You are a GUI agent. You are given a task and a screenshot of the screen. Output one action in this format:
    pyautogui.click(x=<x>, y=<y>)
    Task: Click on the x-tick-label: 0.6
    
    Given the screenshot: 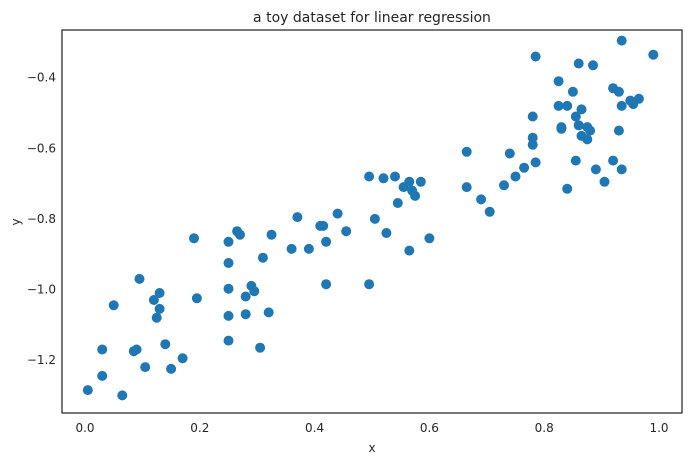 What is the action you would take?
    pyautogui.click(x=429, y=428)
    